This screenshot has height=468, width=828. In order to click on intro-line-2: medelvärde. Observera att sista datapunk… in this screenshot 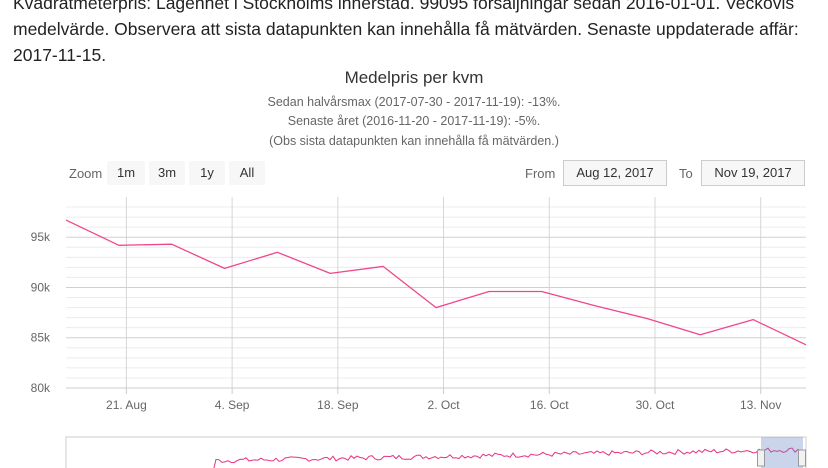, I will do `click(406, 29)`.